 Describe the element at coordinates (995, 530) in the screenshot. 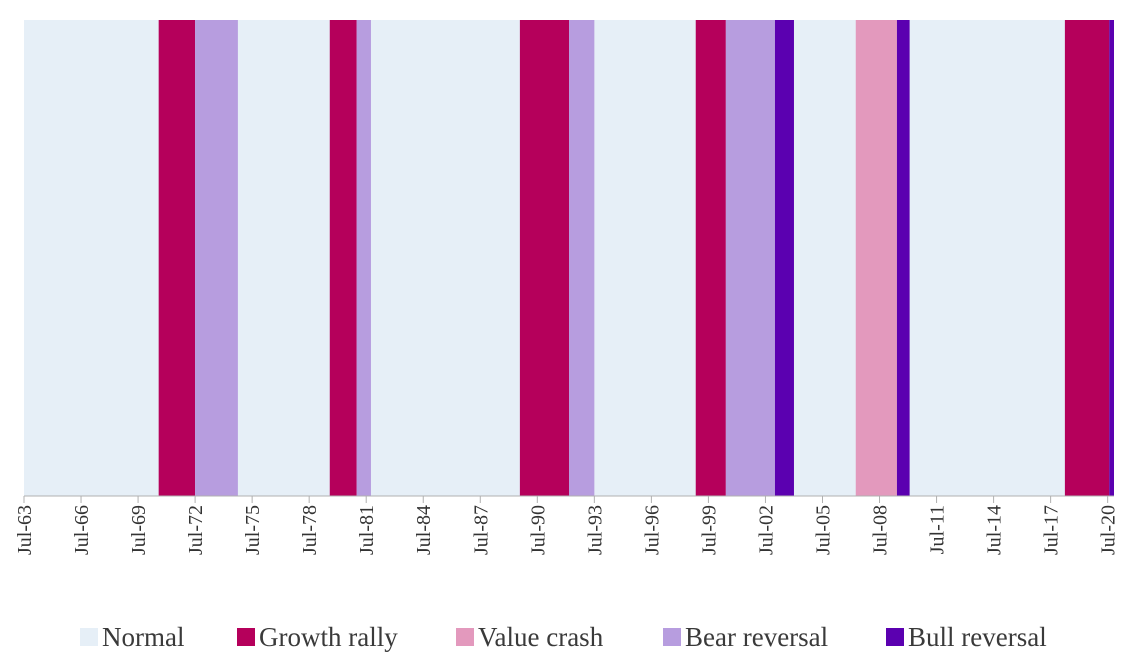

I see `x-tick-label: Jul-14` at that location.